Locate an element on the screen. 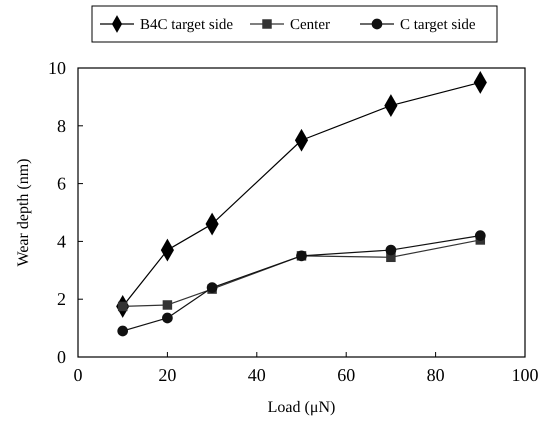 This screenshot has height=440, width=549. legend-label: Center is located at coordinates (310, 25).